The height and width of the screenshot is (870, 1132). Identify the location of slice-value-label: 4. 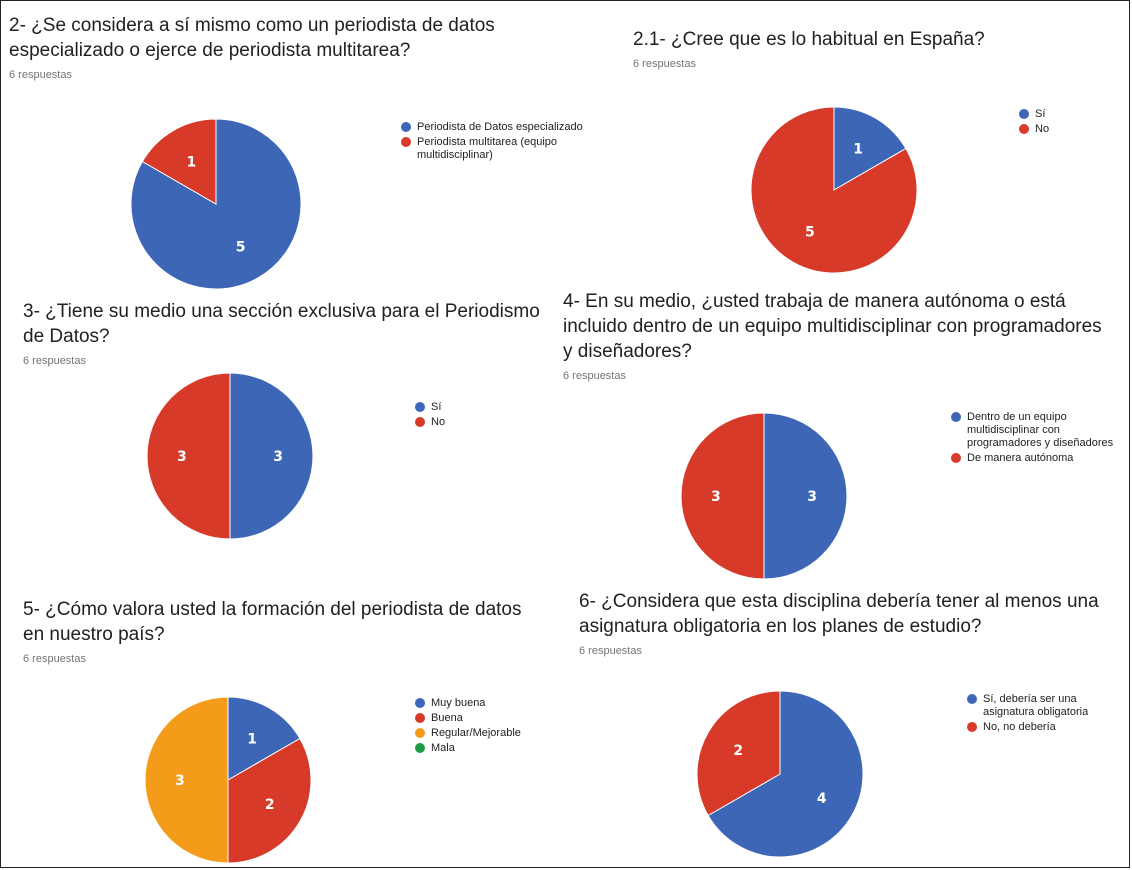
(822, 799).